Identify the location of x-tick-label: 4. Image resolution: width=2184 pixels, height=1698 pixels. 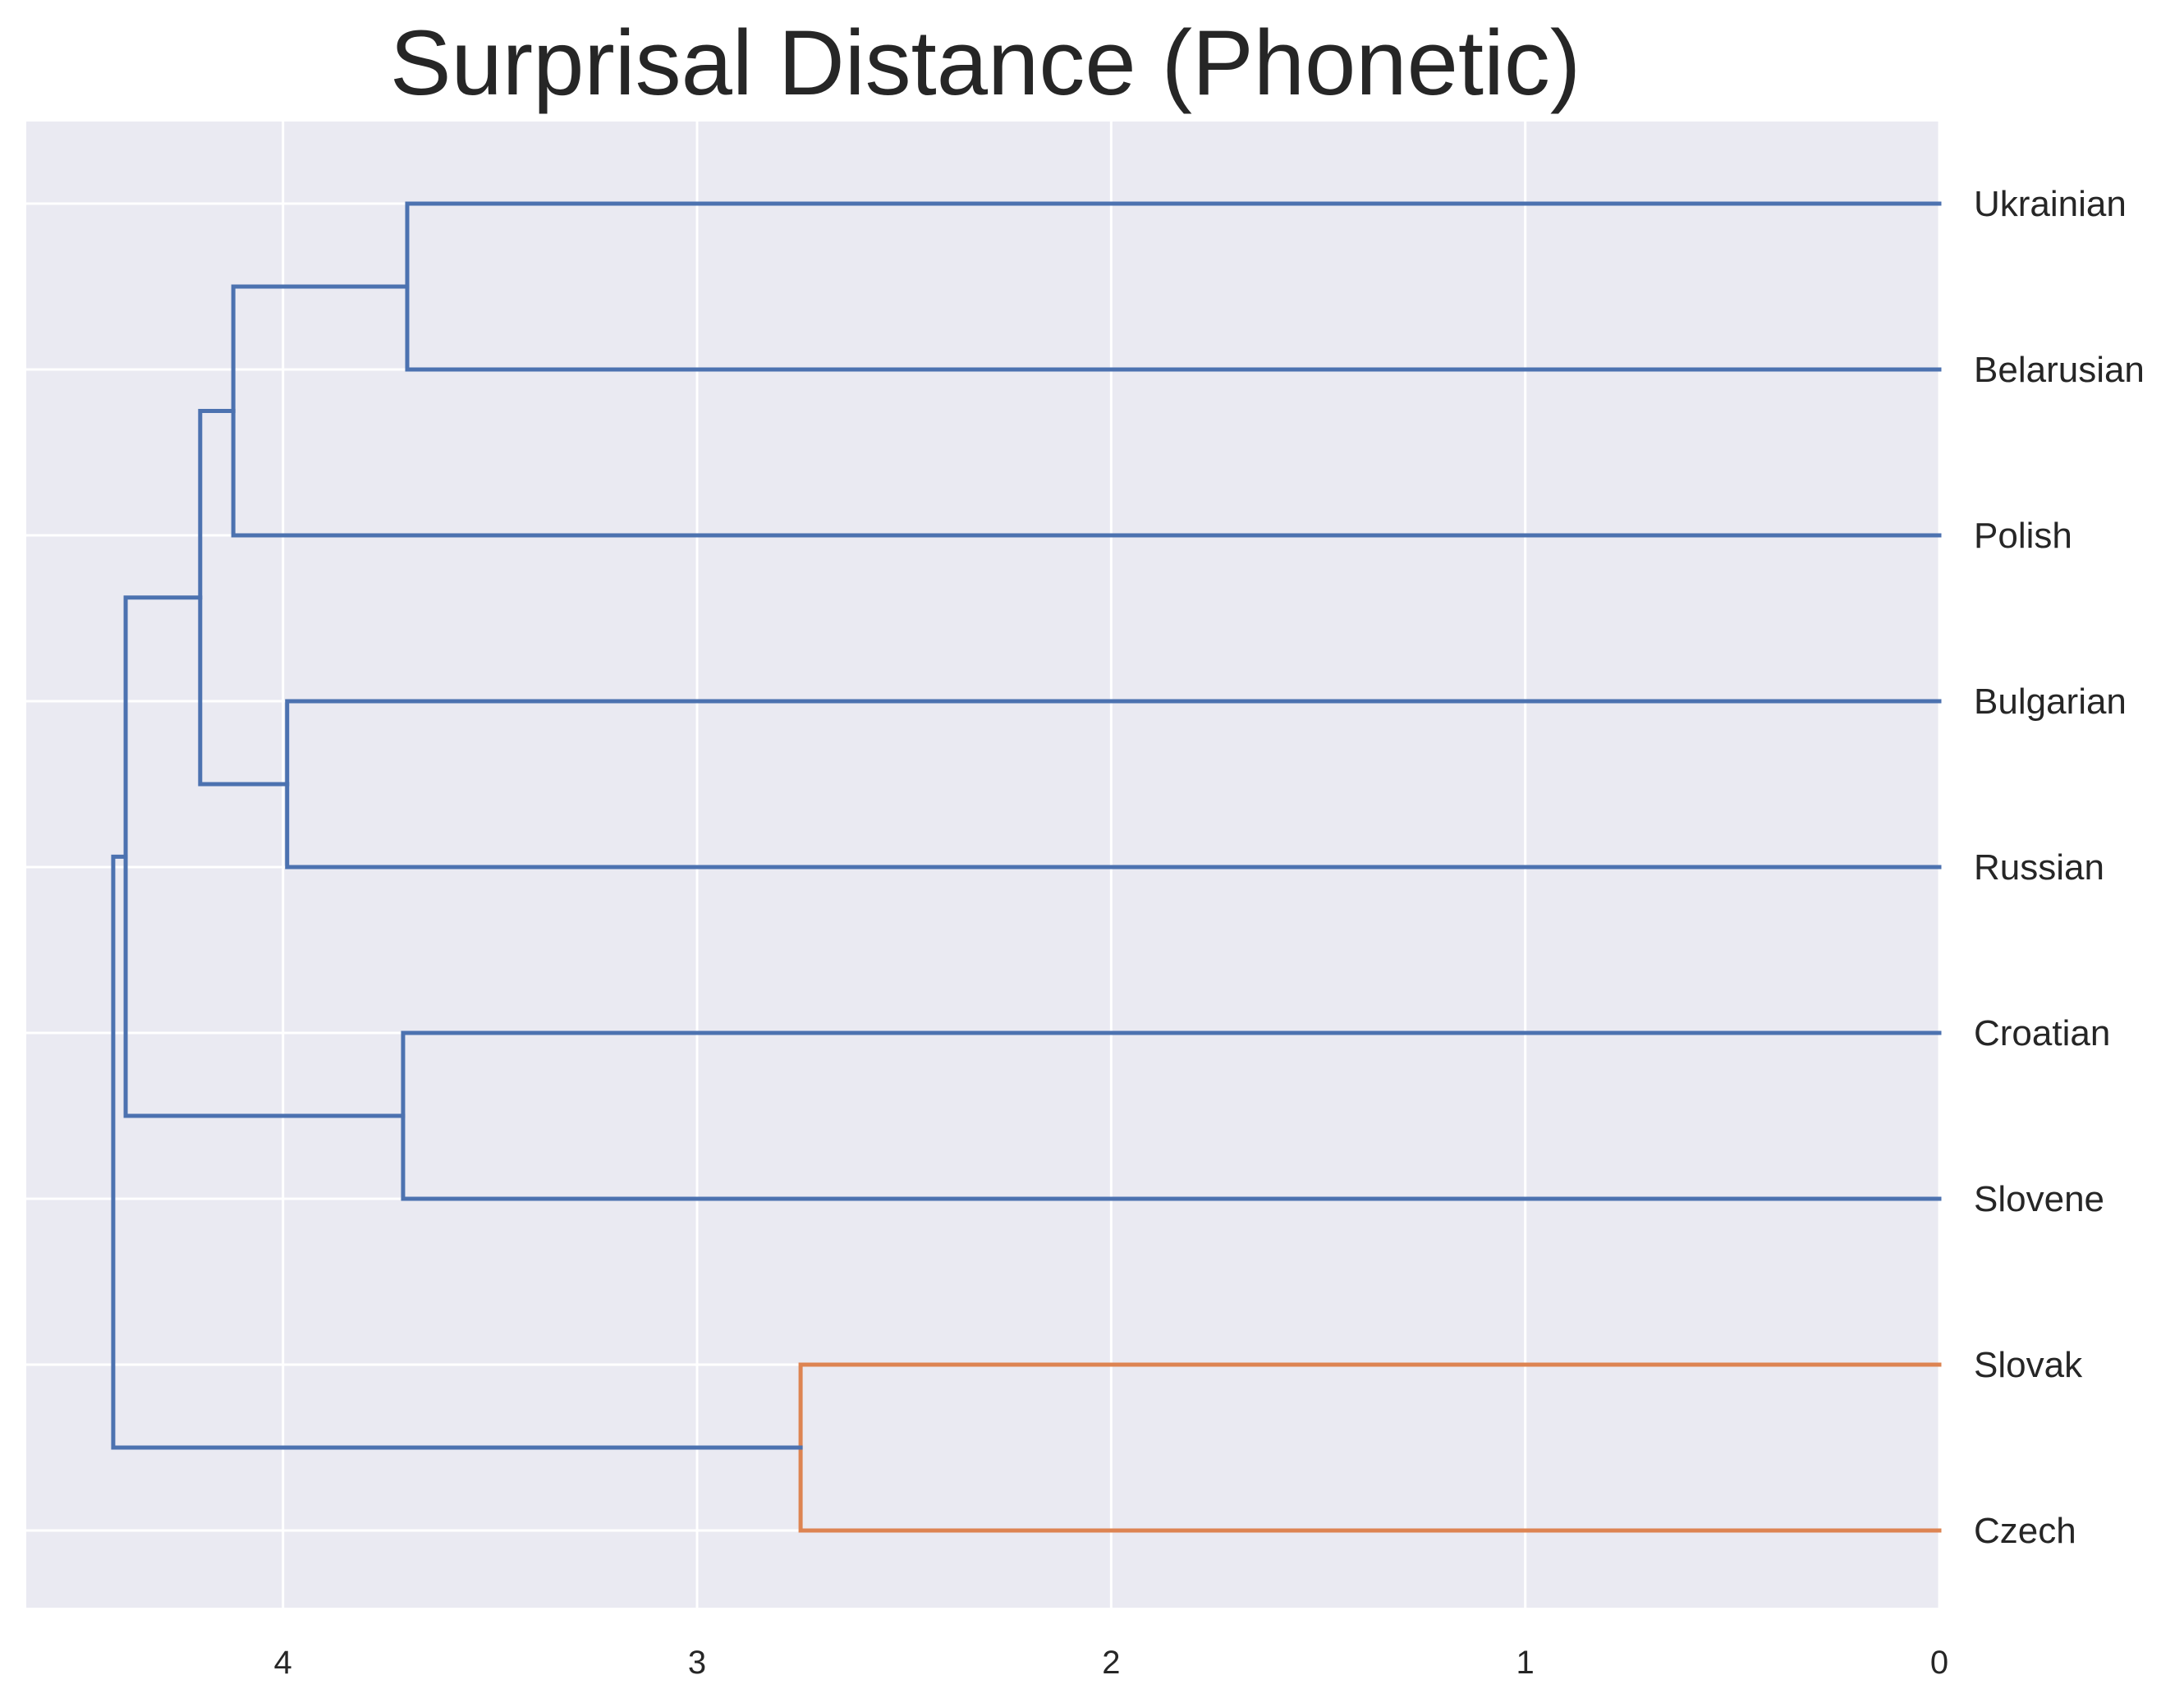
(283, 1663).